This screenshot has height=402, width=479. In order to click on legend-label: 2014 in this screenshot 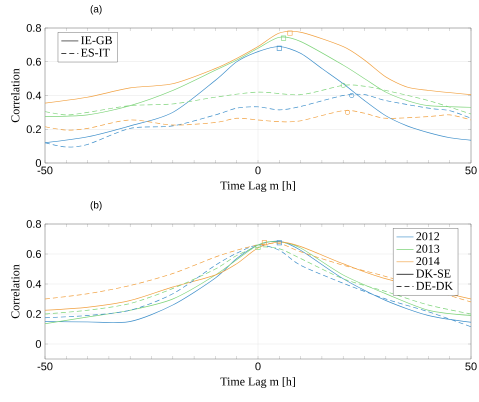, I will do `click(428, 261)`.